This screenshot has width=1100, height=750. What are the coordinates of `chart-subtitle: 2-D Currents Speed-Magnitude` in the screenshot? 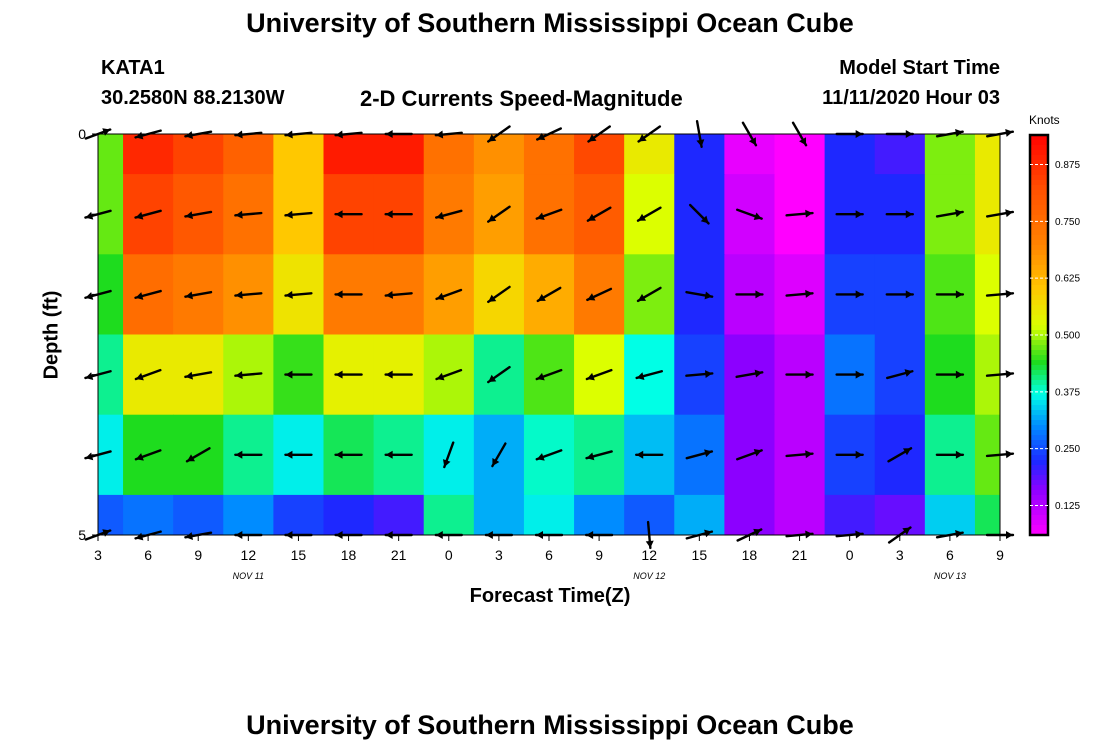 It's located at (521, 98).